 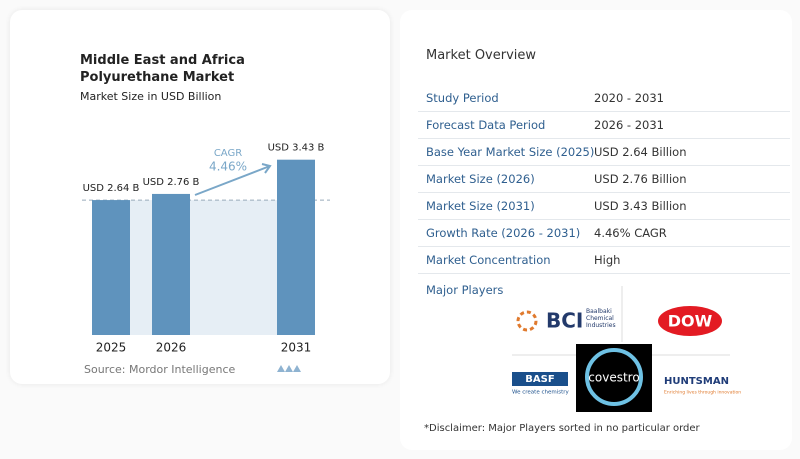 I want to click on basf-bg, so click(x=540, y=379).